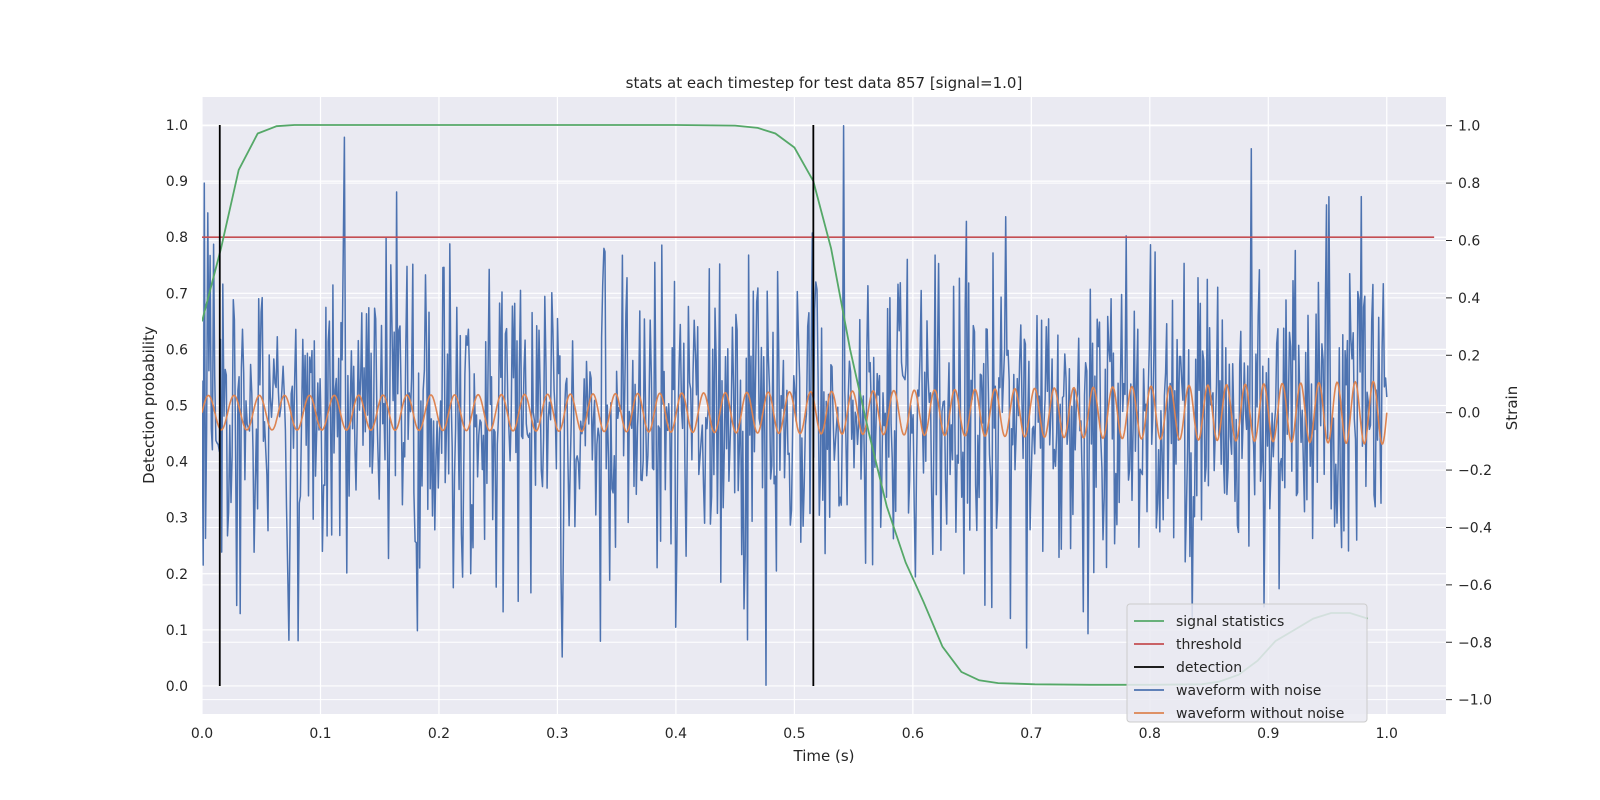 The width and height of the screenshot is (1600, 800). I want to click on y-right-tick-label: −0.2, so click(1475, 471).